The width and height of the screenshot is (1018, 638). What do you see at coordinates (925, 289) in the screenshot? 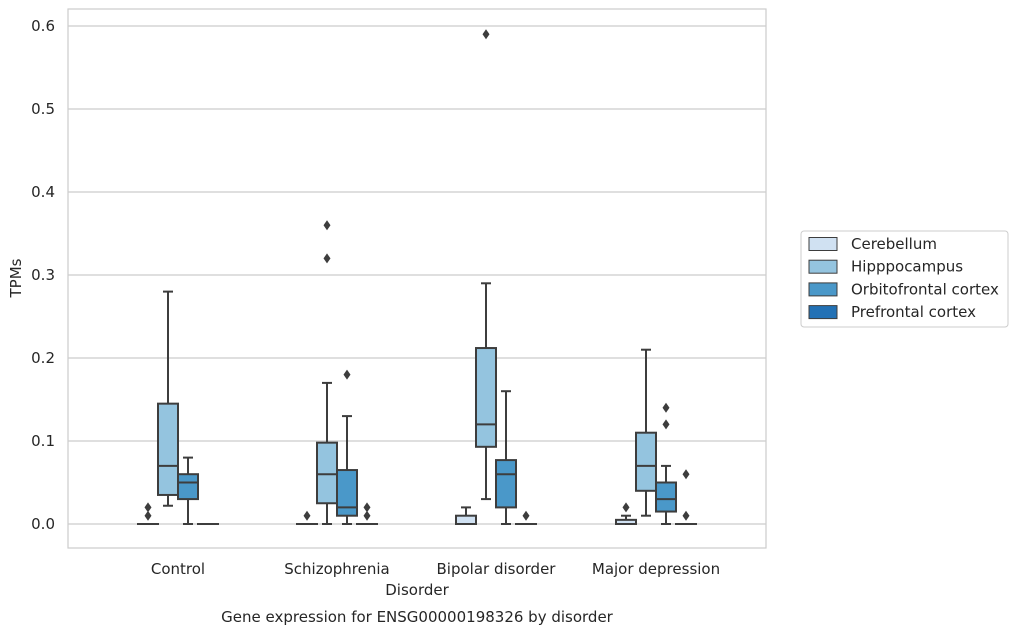
I see `legend-label: Orbitofrontal cortex` at bounding box center [925, 289].